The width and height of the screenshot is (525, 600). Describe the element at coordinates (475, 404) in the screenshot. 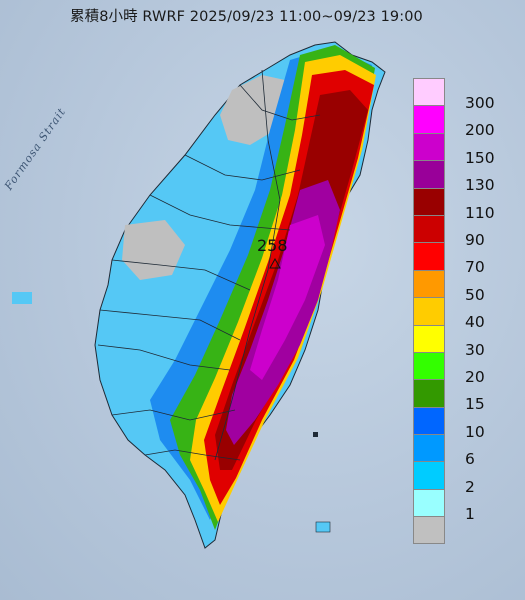

I see `legend-label: 15` at that location.